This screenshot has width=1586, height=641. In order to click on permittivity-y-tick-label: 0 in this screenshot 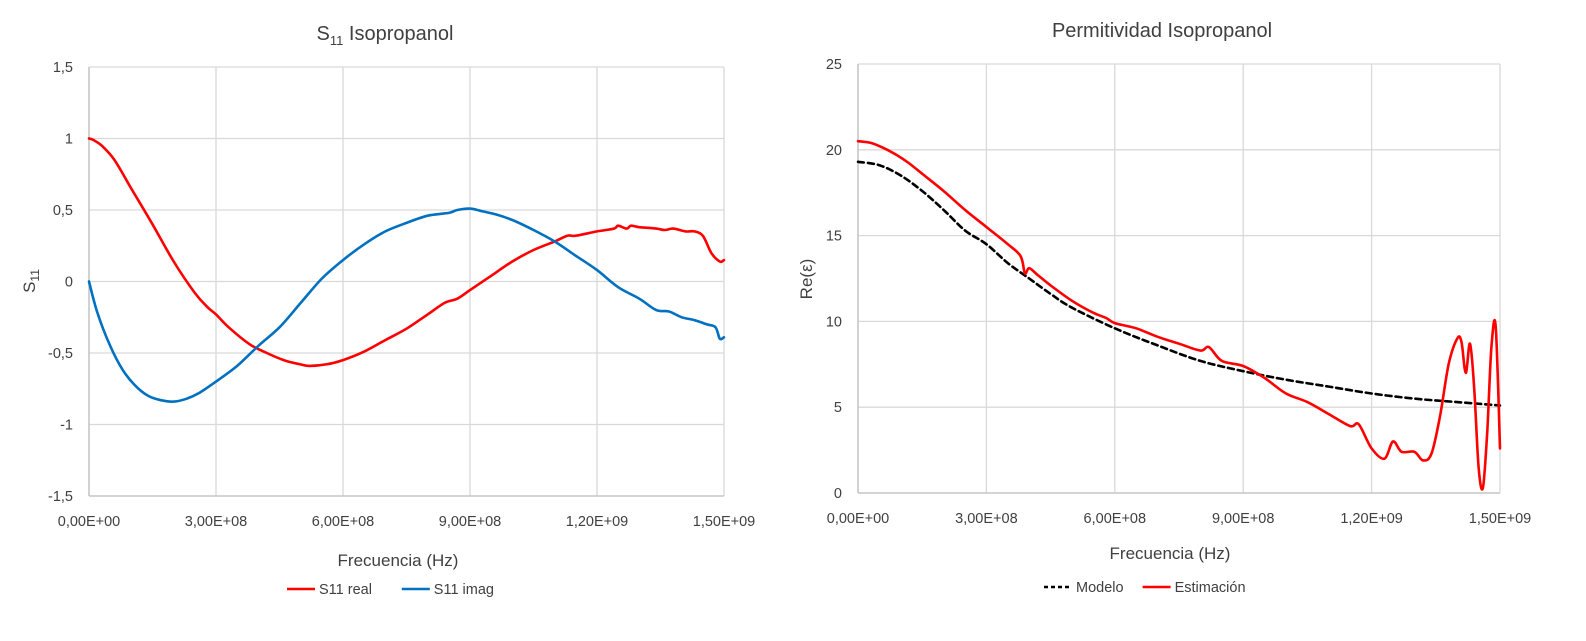, I will do `click(838, 494)`.